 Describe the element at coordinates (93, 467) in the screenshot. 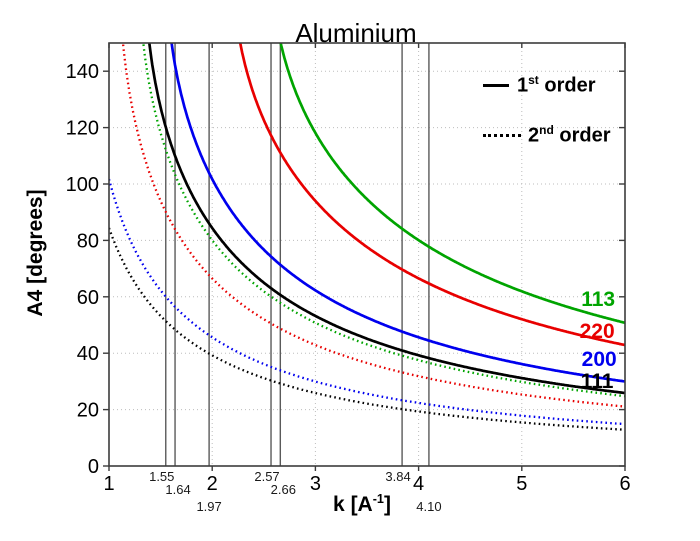

I see `y-tick-label: 0` at that location.